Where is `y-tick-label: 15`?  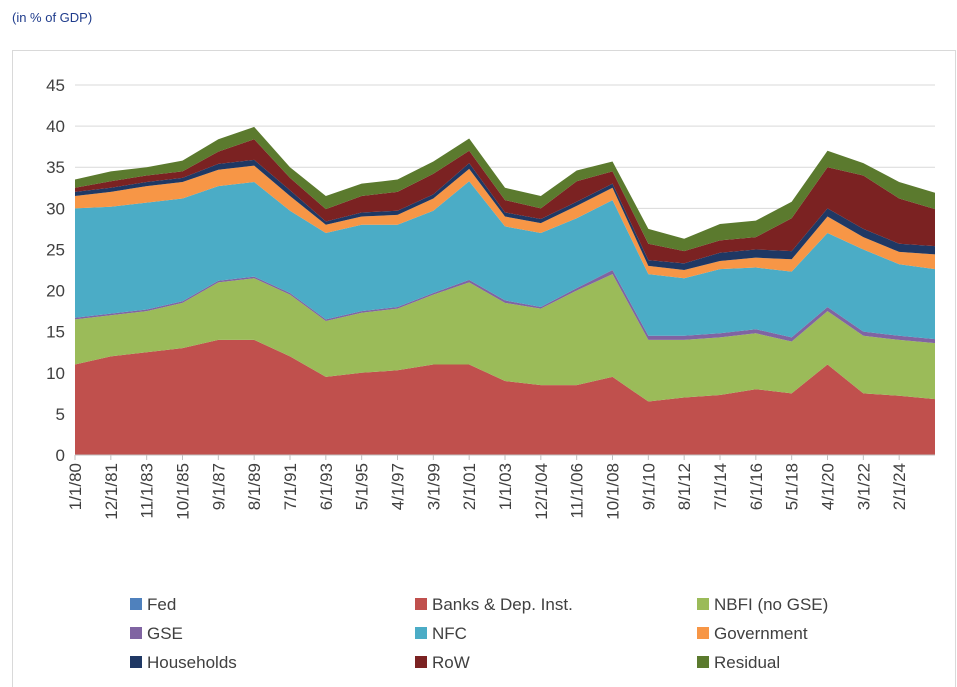 y-tick-label: 15 is located at coordinates (55, 332).